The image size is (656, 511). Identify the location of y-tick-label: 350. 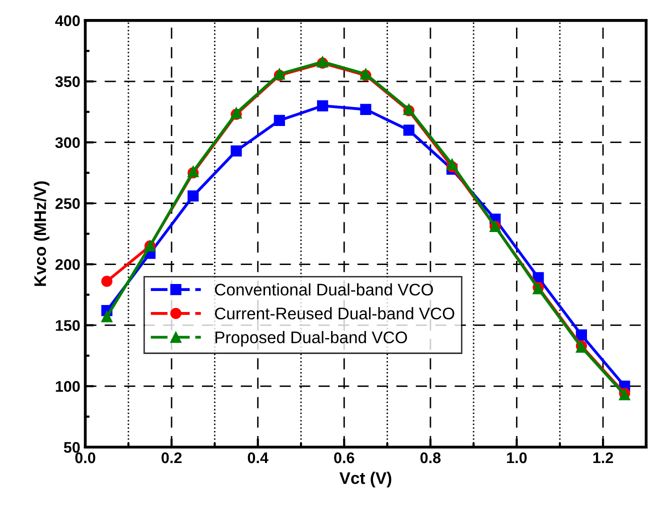
(67, 82).